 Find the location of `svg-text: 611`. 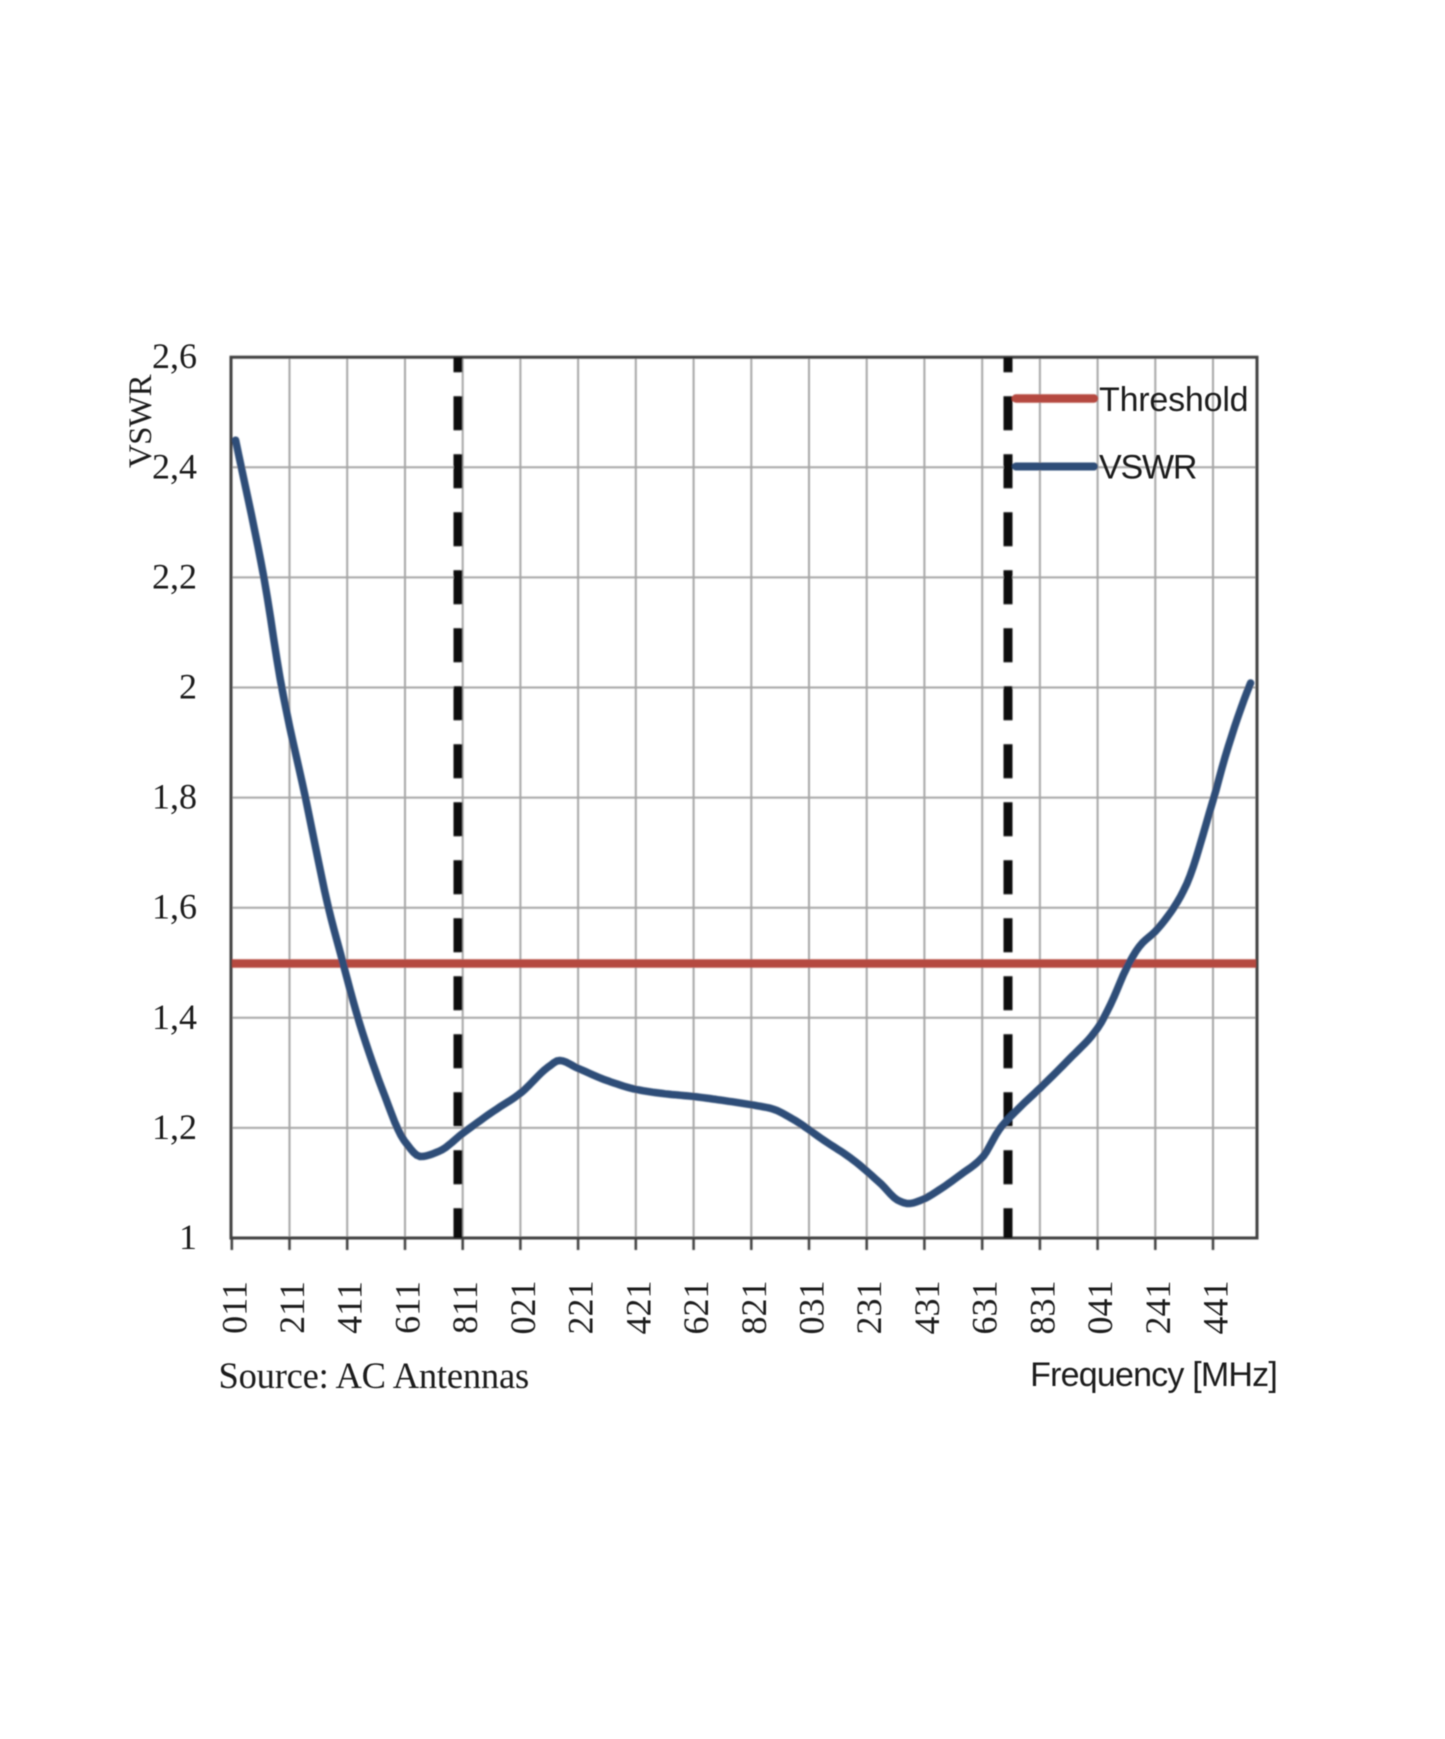

svg-text: 611 is located at coordinates (408, 1307).